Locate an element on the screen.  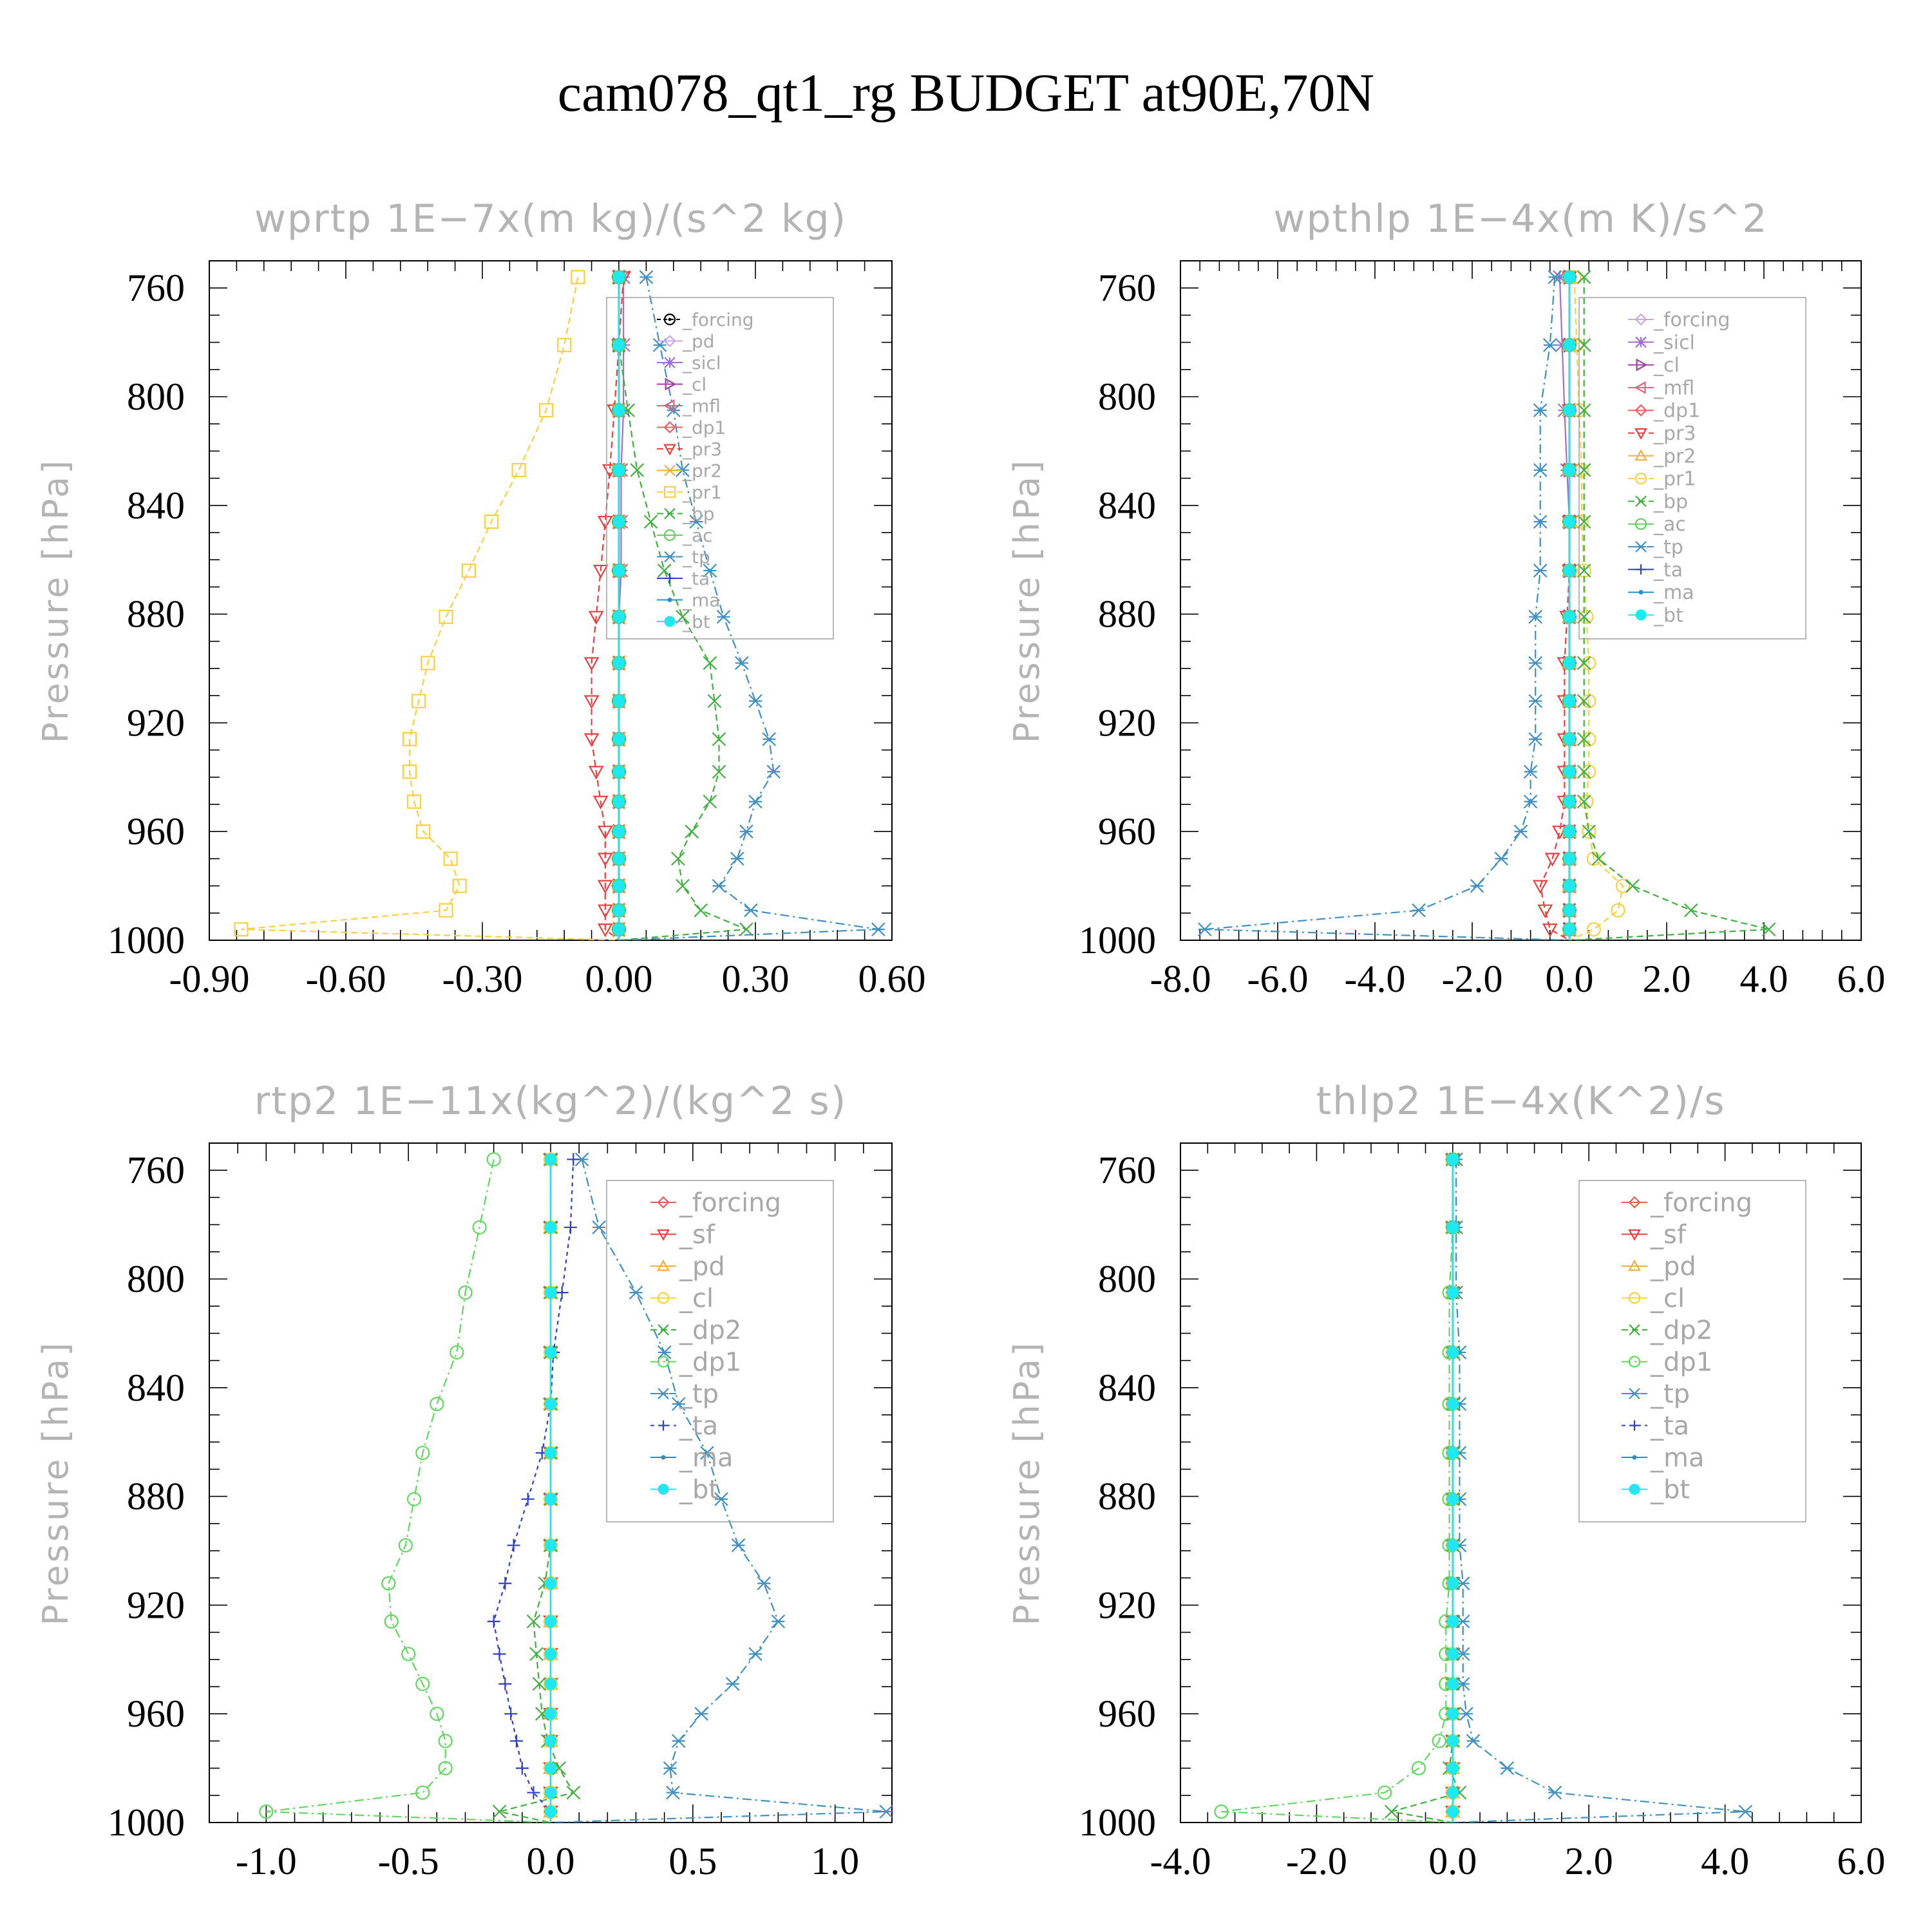
legend-label: _bp is located at coordinates (698, 513).